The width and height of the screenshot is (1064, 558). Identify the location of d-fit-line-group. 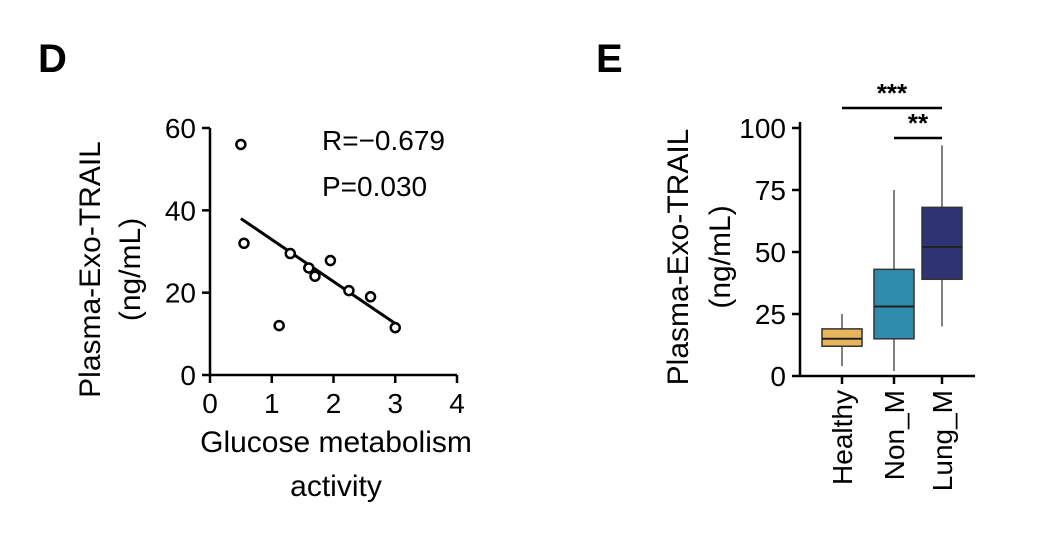
(318, 271).